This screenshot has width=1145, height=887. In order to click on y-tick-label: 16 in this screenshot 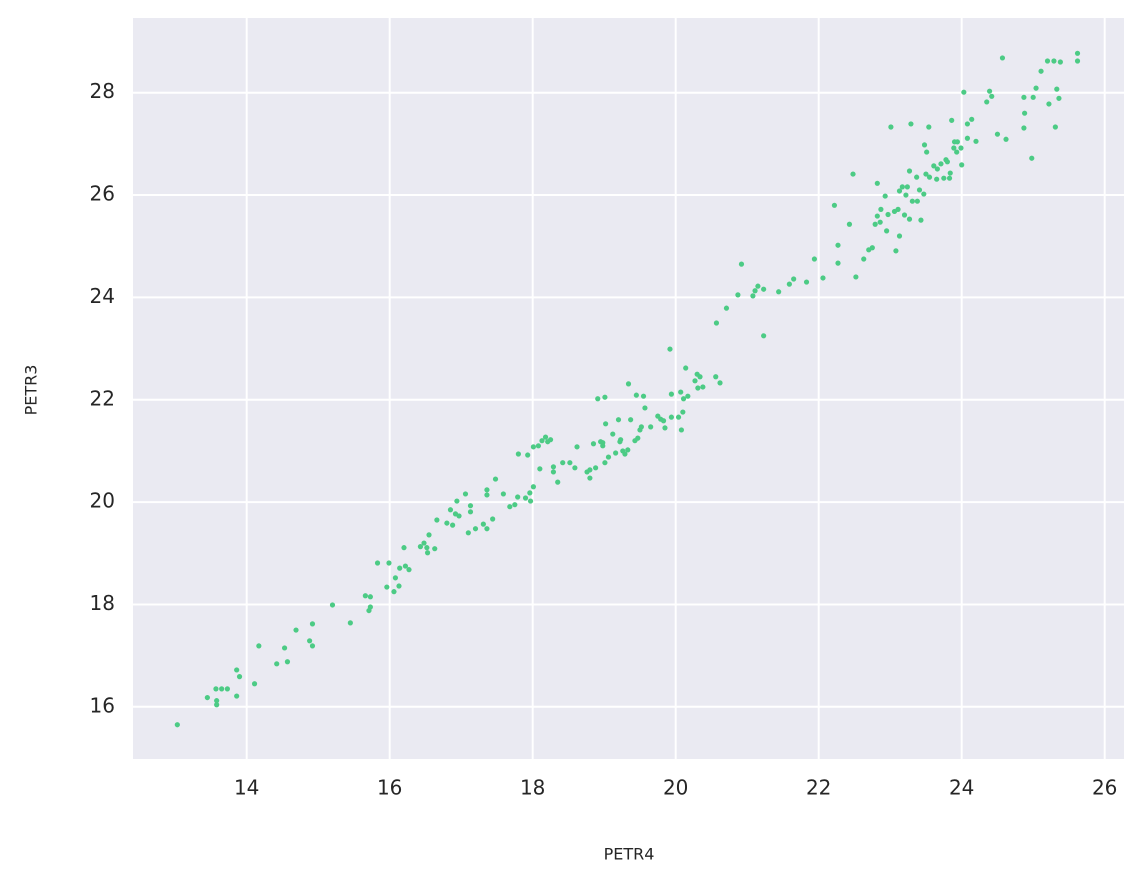, I will do `click(102, 705)`.